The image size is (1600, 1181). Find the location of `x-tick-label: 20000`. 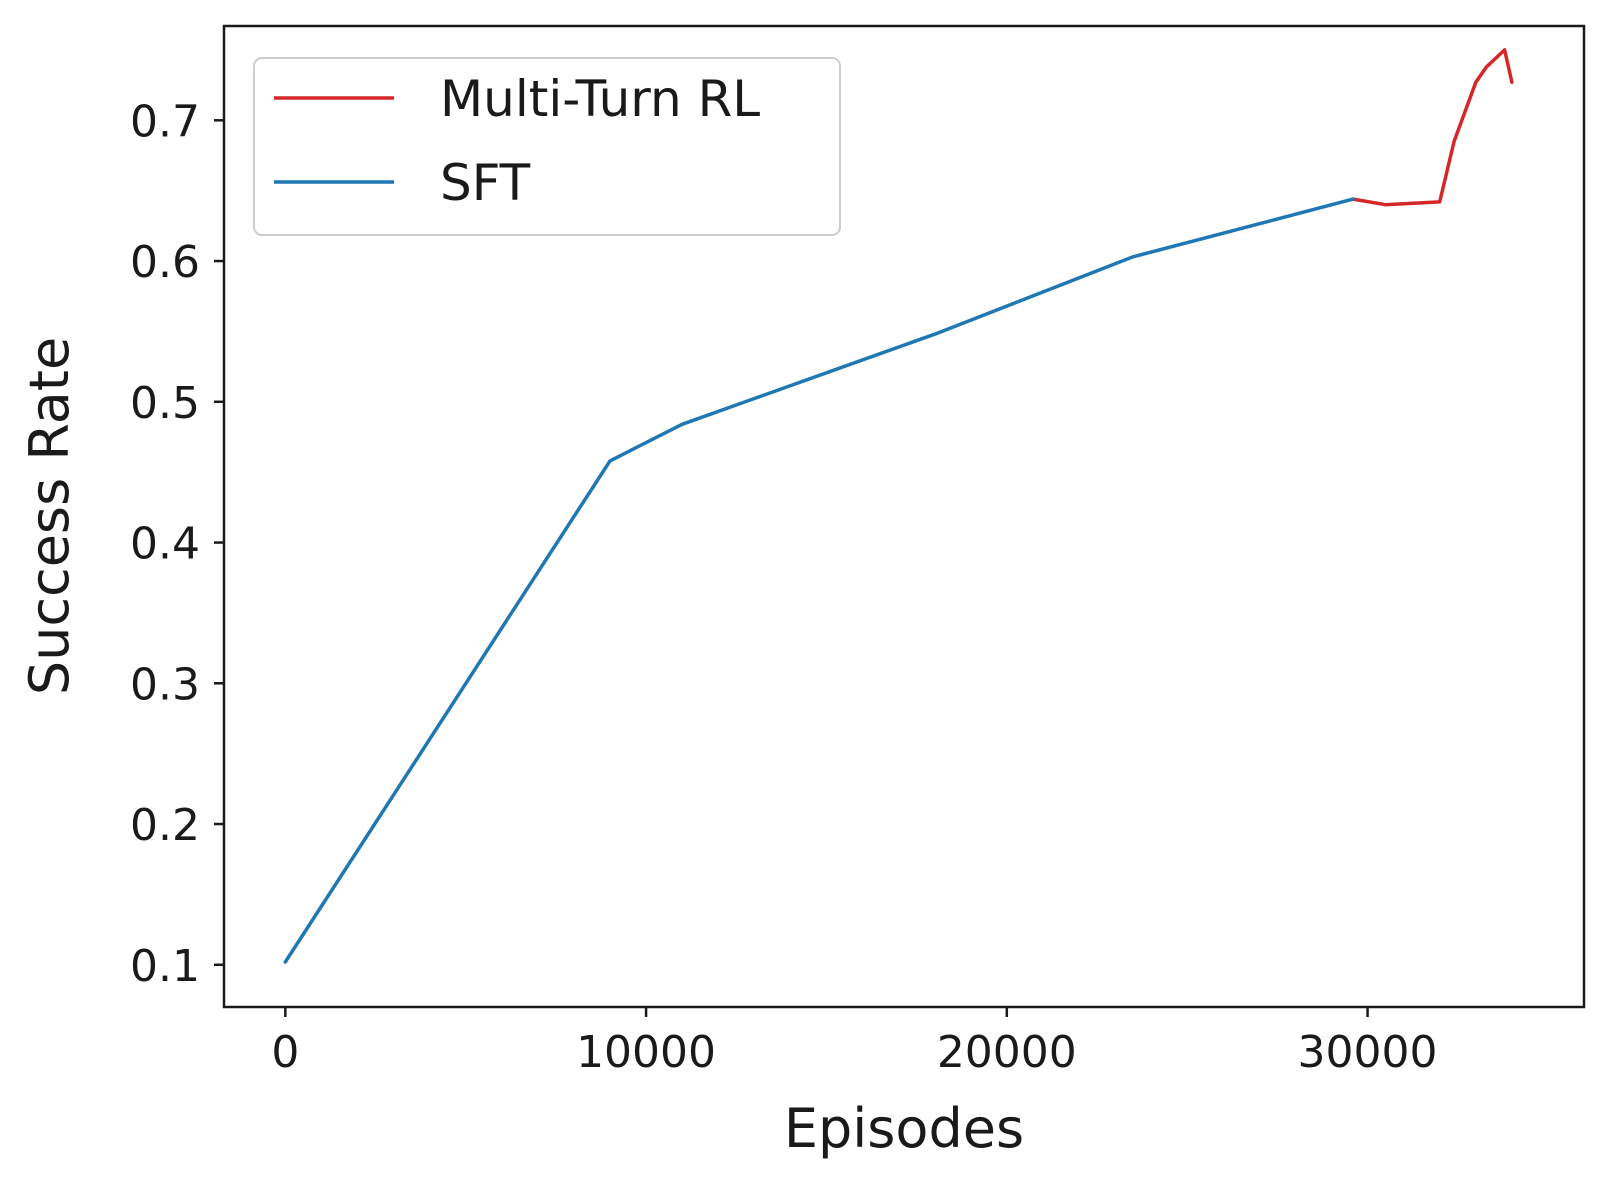

x-tick-label: 20000 is located at coordinates (1007, 1052).